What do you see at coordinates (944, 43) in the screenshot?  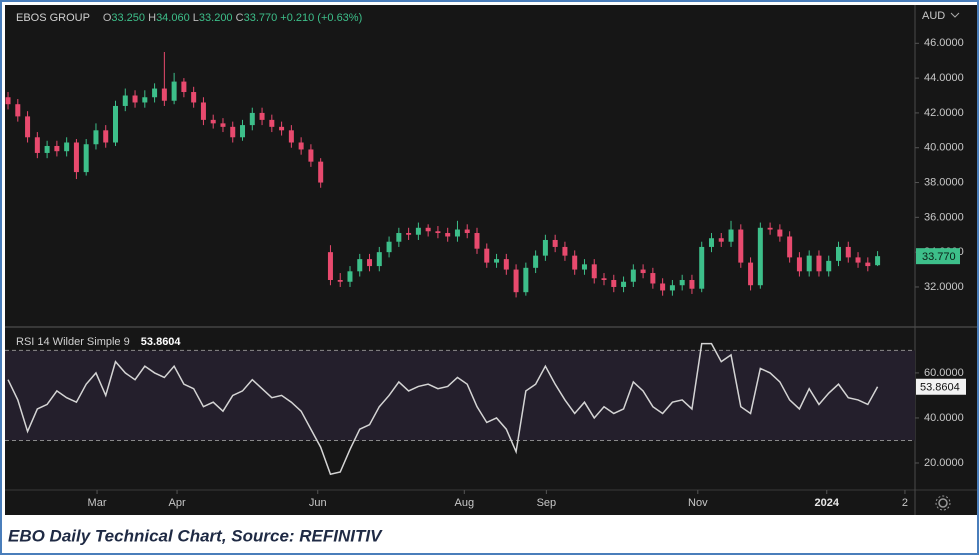 I see `y-tick-label: 46.0000` at bounding box center [944, 43].